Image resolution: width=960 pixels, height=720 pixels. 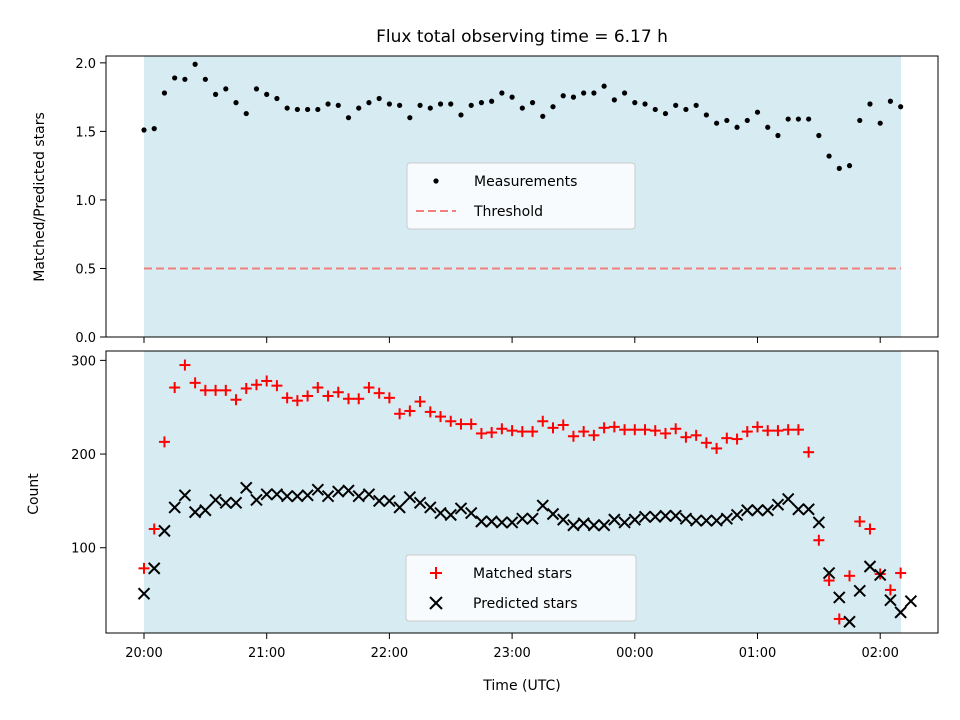 What do you see at coordinates (521, 196) in the screenshot?
I see `top-legend-box` at bounding box center [521, 196].